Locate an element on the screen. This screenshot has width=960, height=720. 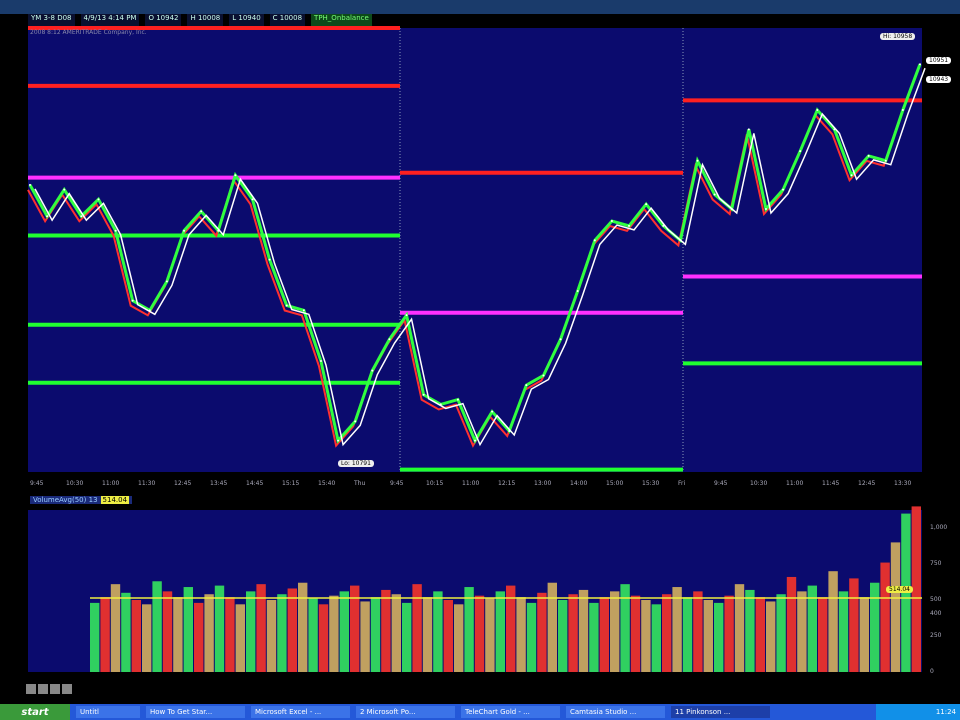
x-tick-label: Thu is located at coordinates (360, 483).